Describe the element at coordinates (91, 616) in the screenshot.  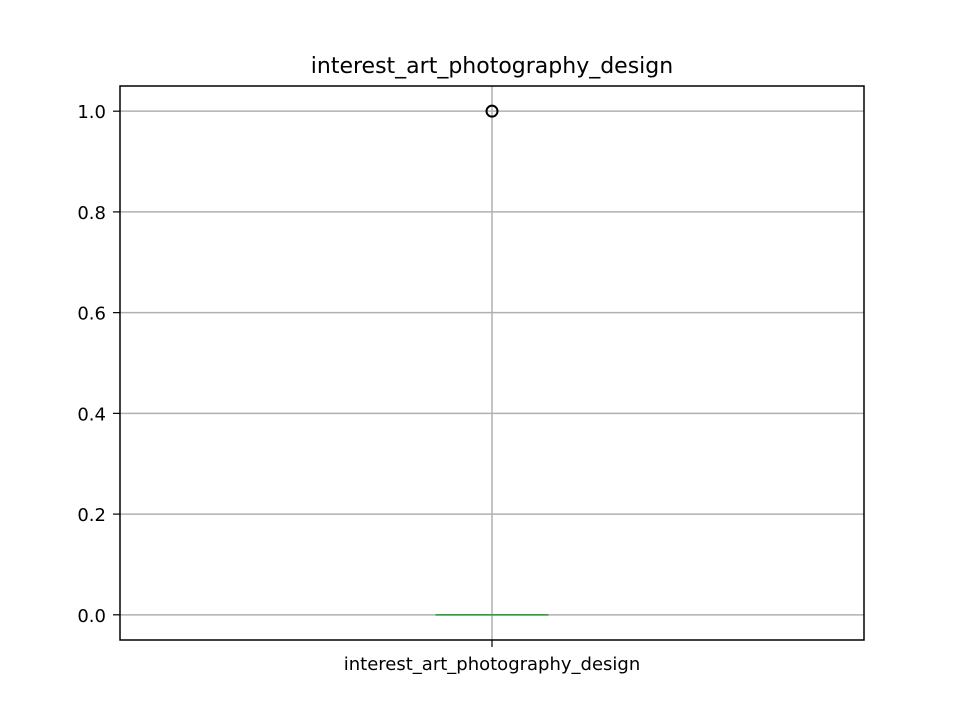
I see `y-tick-label: 0.0` at that location.